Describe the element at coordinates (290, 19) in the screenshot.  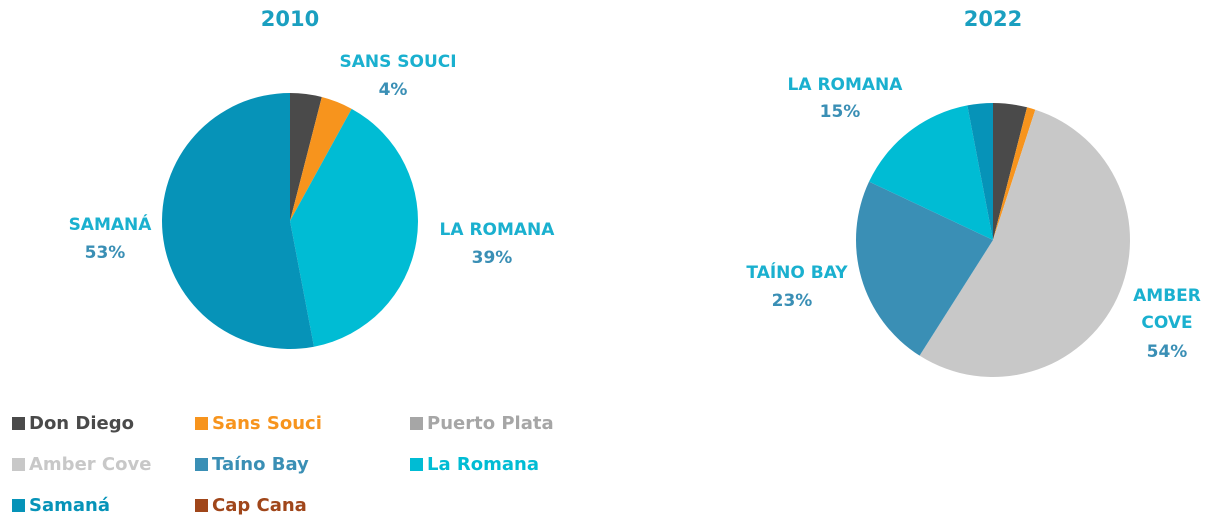
I see `chart-title: 2010` at that location.